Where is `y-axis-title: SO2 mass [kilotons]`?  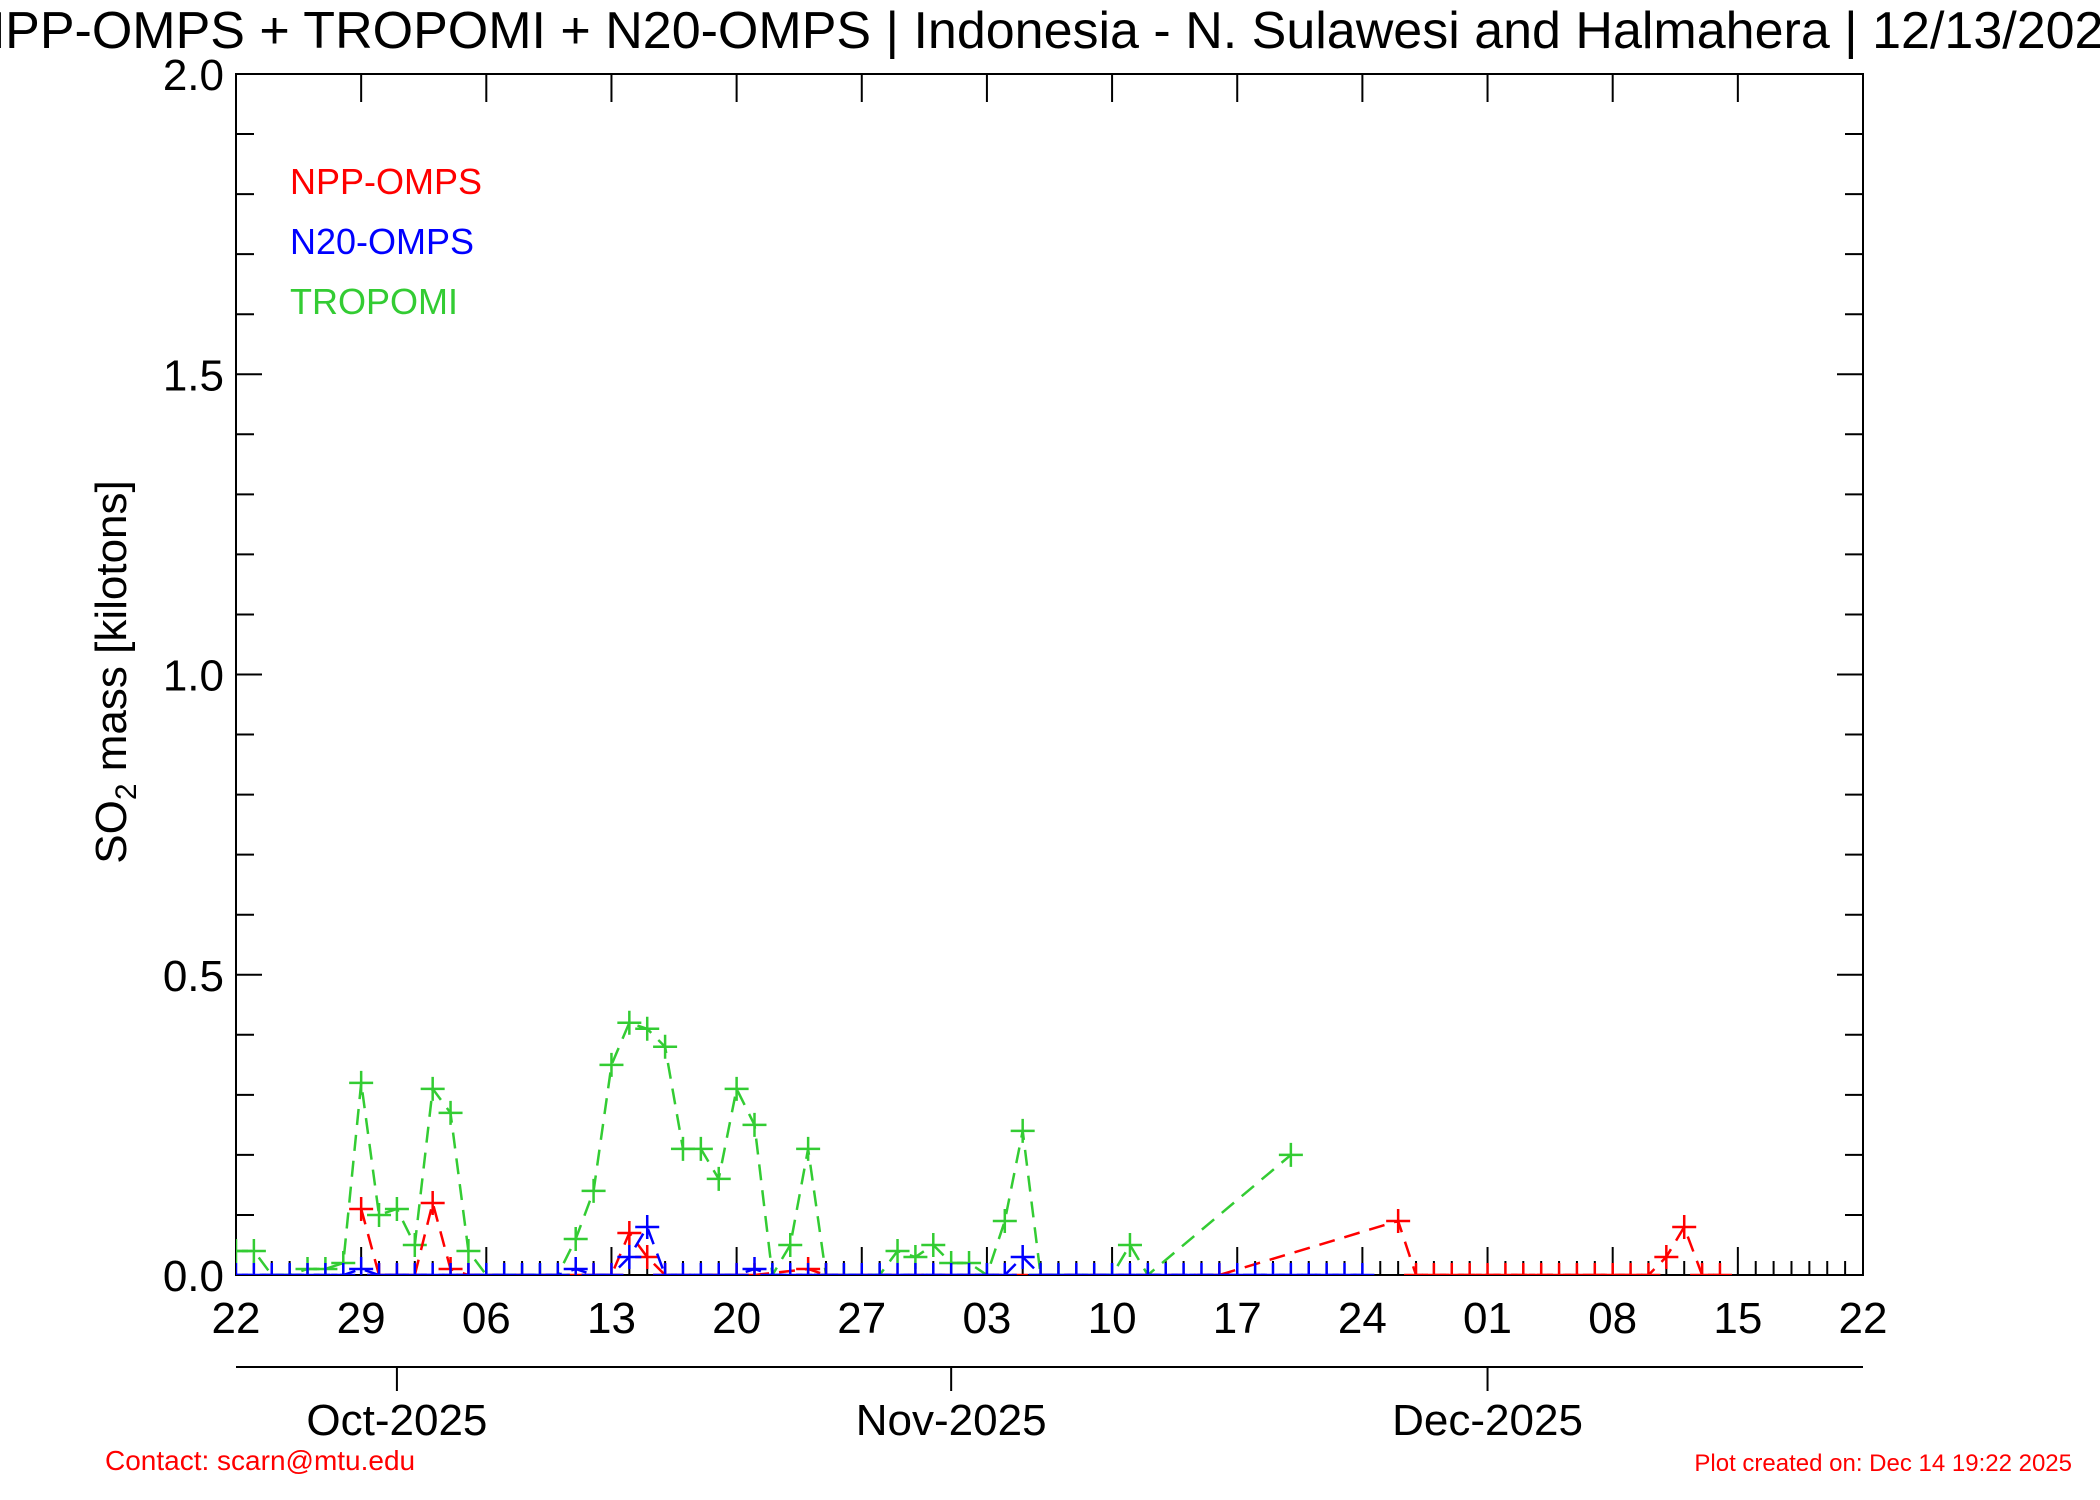
y-axis-title: SO2 mass [kilotons] is located at coordinates (115, 671).